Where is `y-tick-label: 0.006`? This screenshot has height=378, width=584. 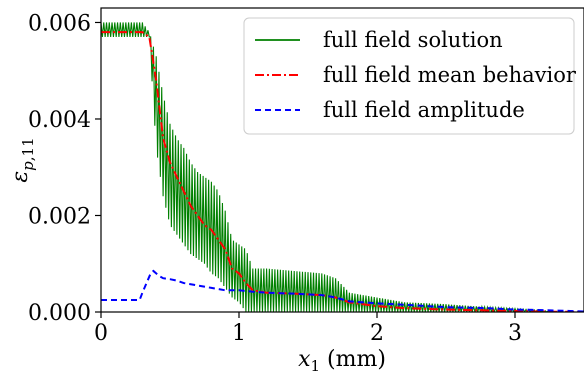 y-tick-label: 0.006 is located at coordinates (59, 23).